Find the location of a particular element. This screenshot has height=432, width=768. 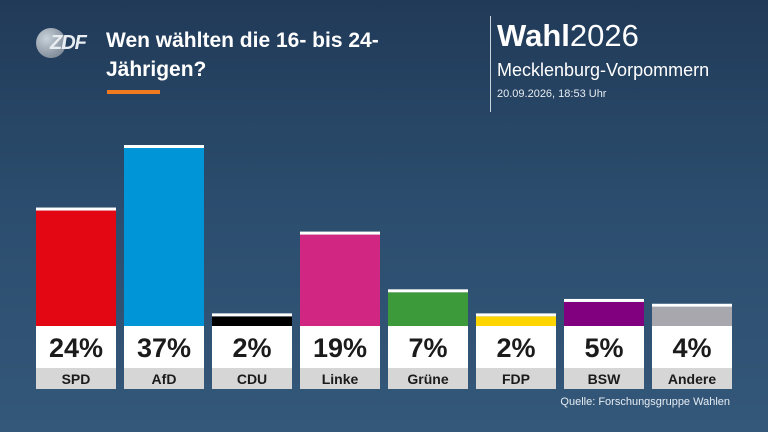

region-label: Mecklenburg-Vorpommern is located at coordinates (603, 70).